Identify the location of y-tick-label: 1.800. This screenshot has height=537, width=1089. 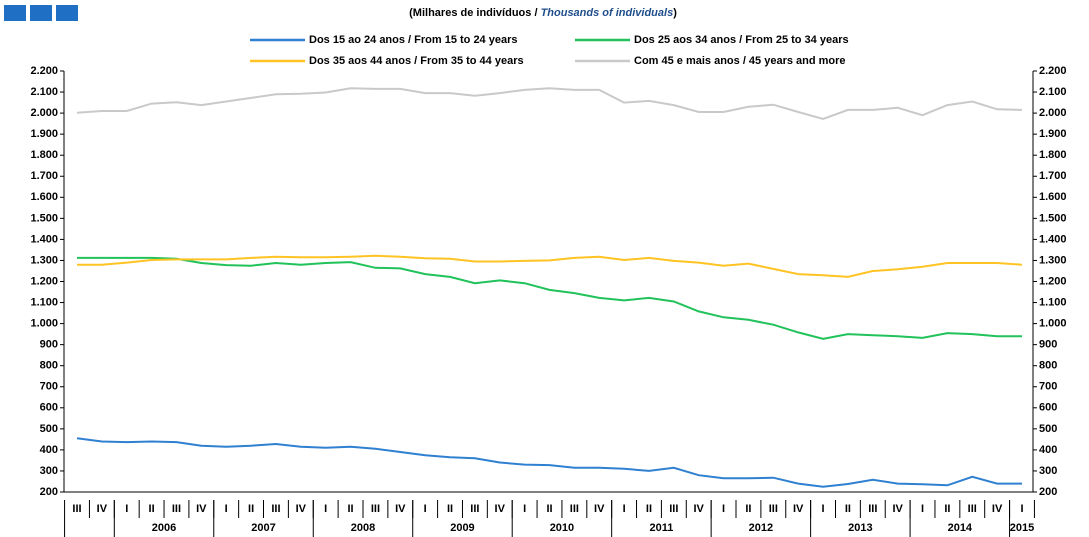
(44, 155).